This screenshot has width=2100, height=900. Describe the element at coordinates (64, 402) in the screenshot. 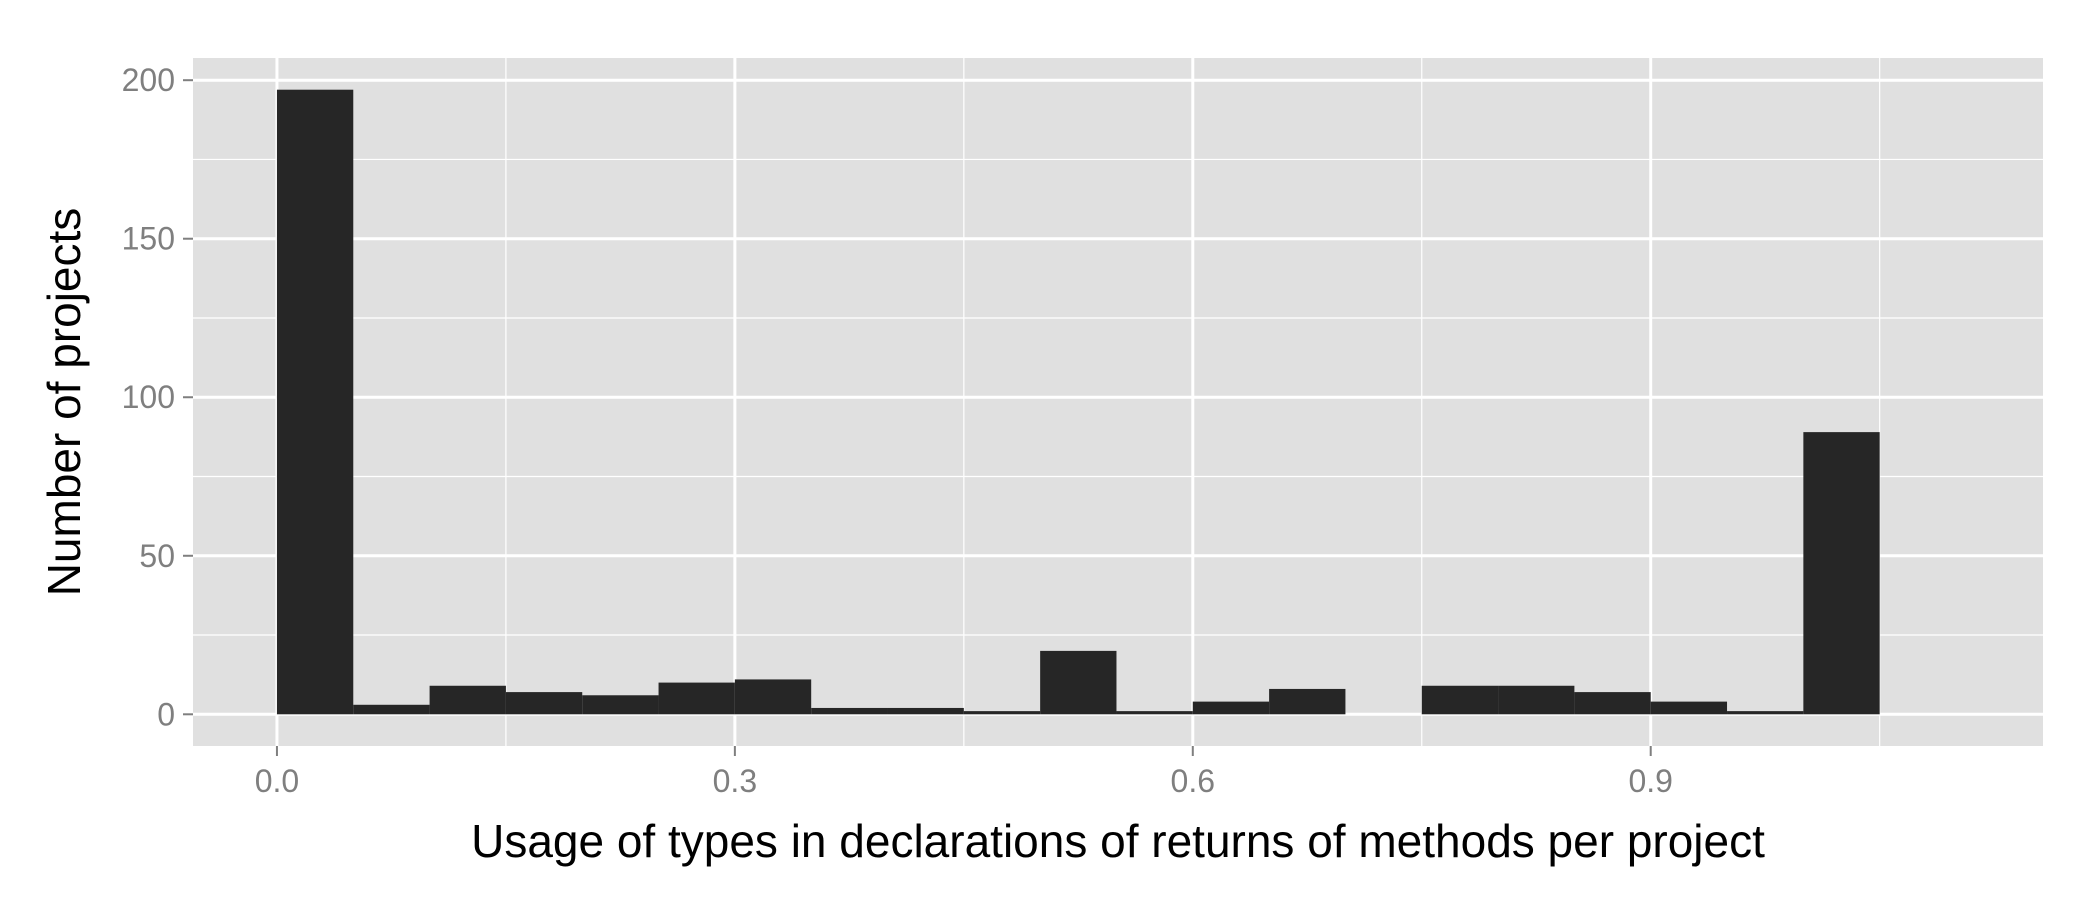

I see `y-axis-title: Number of projects` at that location.